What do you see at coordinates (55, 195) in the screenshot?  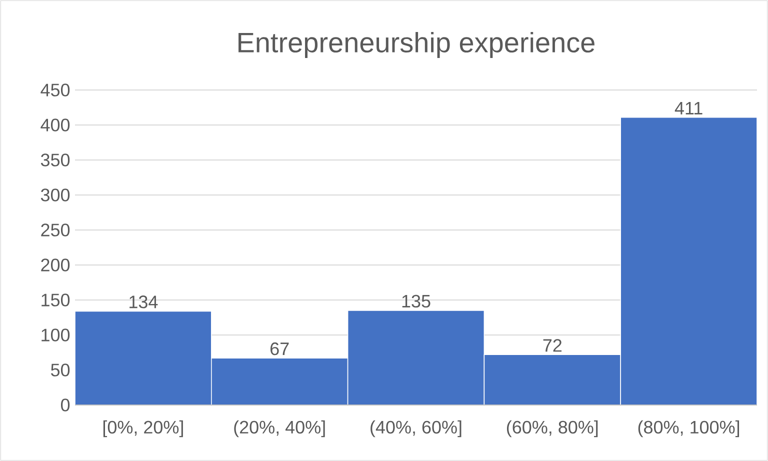 I see `y-tick-label: 300` at bounding box center [55, 195].